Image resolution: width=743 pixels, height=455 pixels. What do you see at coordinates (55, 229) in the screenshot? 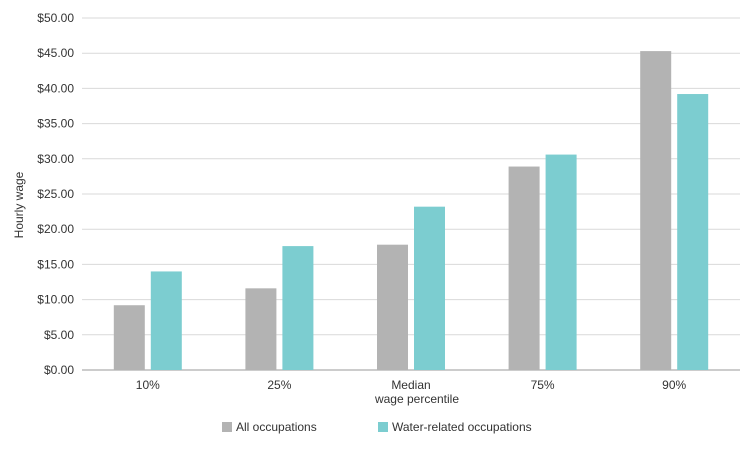
I see `y-tick-label: $20.00` at bounding box center [55, 229].